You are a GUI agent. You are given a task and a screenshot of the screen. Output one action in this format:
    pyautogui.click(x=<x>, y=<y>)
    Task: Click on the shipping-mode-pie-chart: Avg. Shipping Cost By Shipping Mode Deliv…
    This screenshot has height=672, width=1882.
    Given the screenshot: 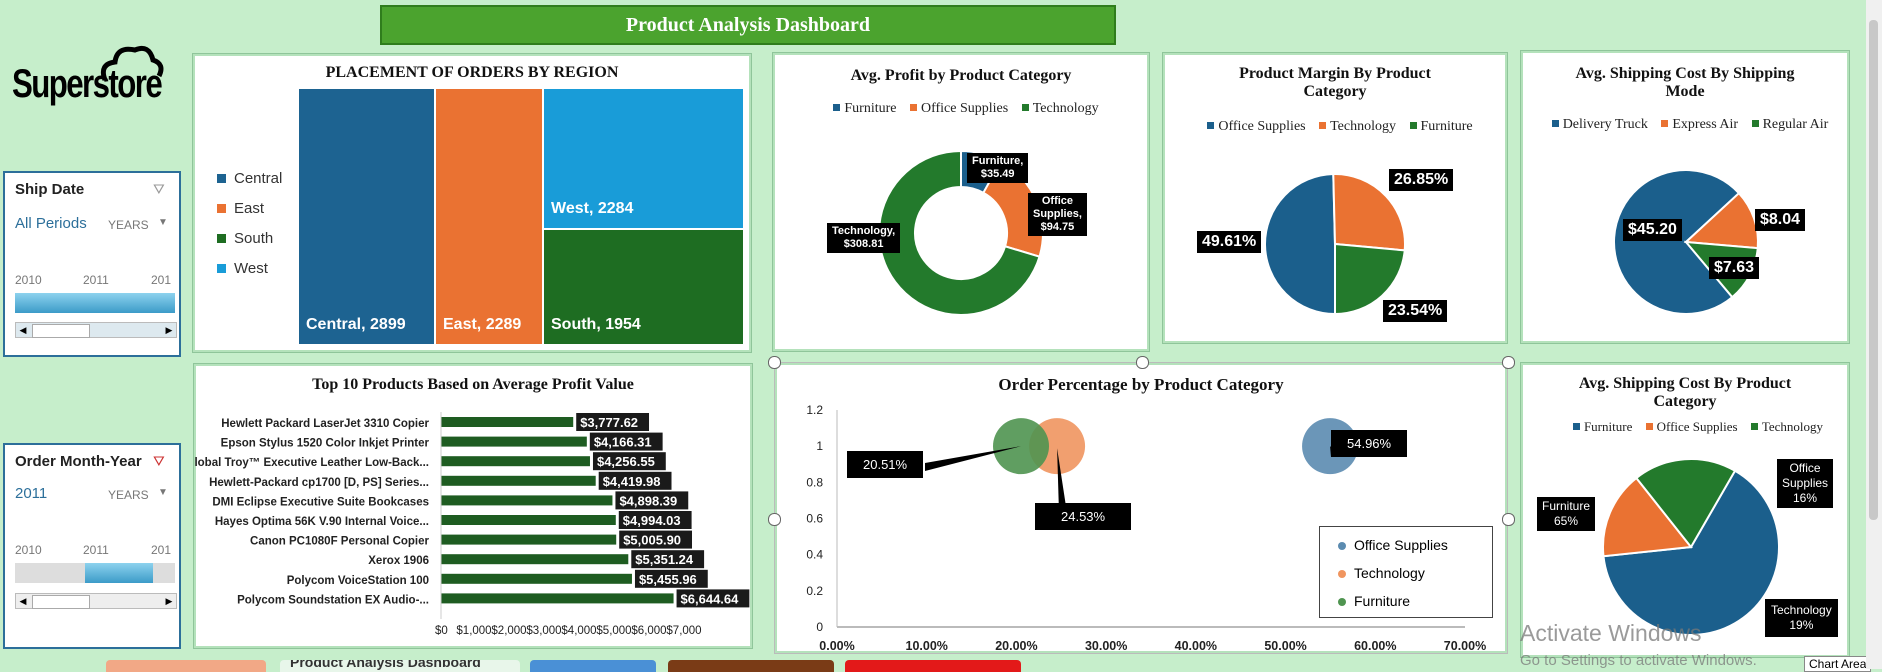 What is the action you would take?
    pyautogui.click(x=1685, y=197)
    